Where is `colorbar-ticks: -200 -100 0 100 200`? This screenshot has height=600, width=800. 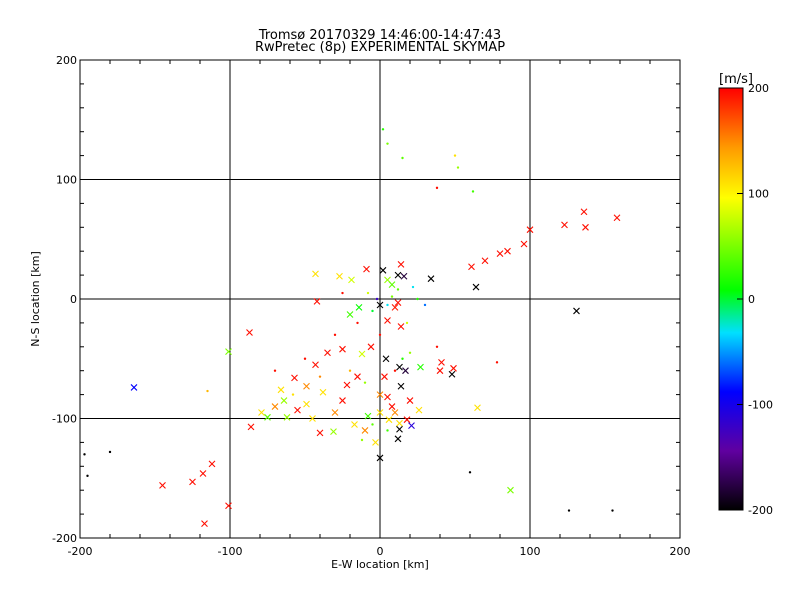 colorbar-ticks: -200 -100 0 100 200 is located at coordinates (755, 299).